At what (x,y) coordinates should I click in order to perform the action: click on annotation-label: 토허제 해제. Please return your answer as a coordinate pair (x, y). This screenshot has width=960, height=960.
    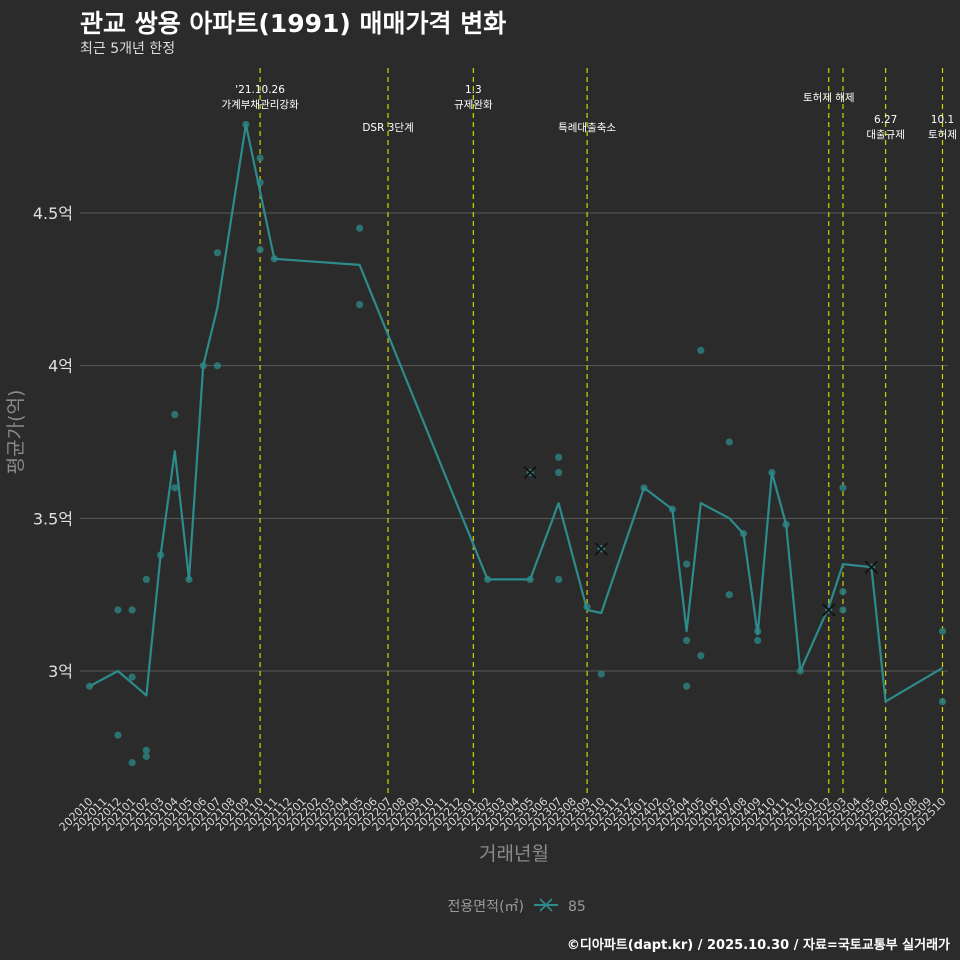
    Looking at the image, I should click on (829, 97).